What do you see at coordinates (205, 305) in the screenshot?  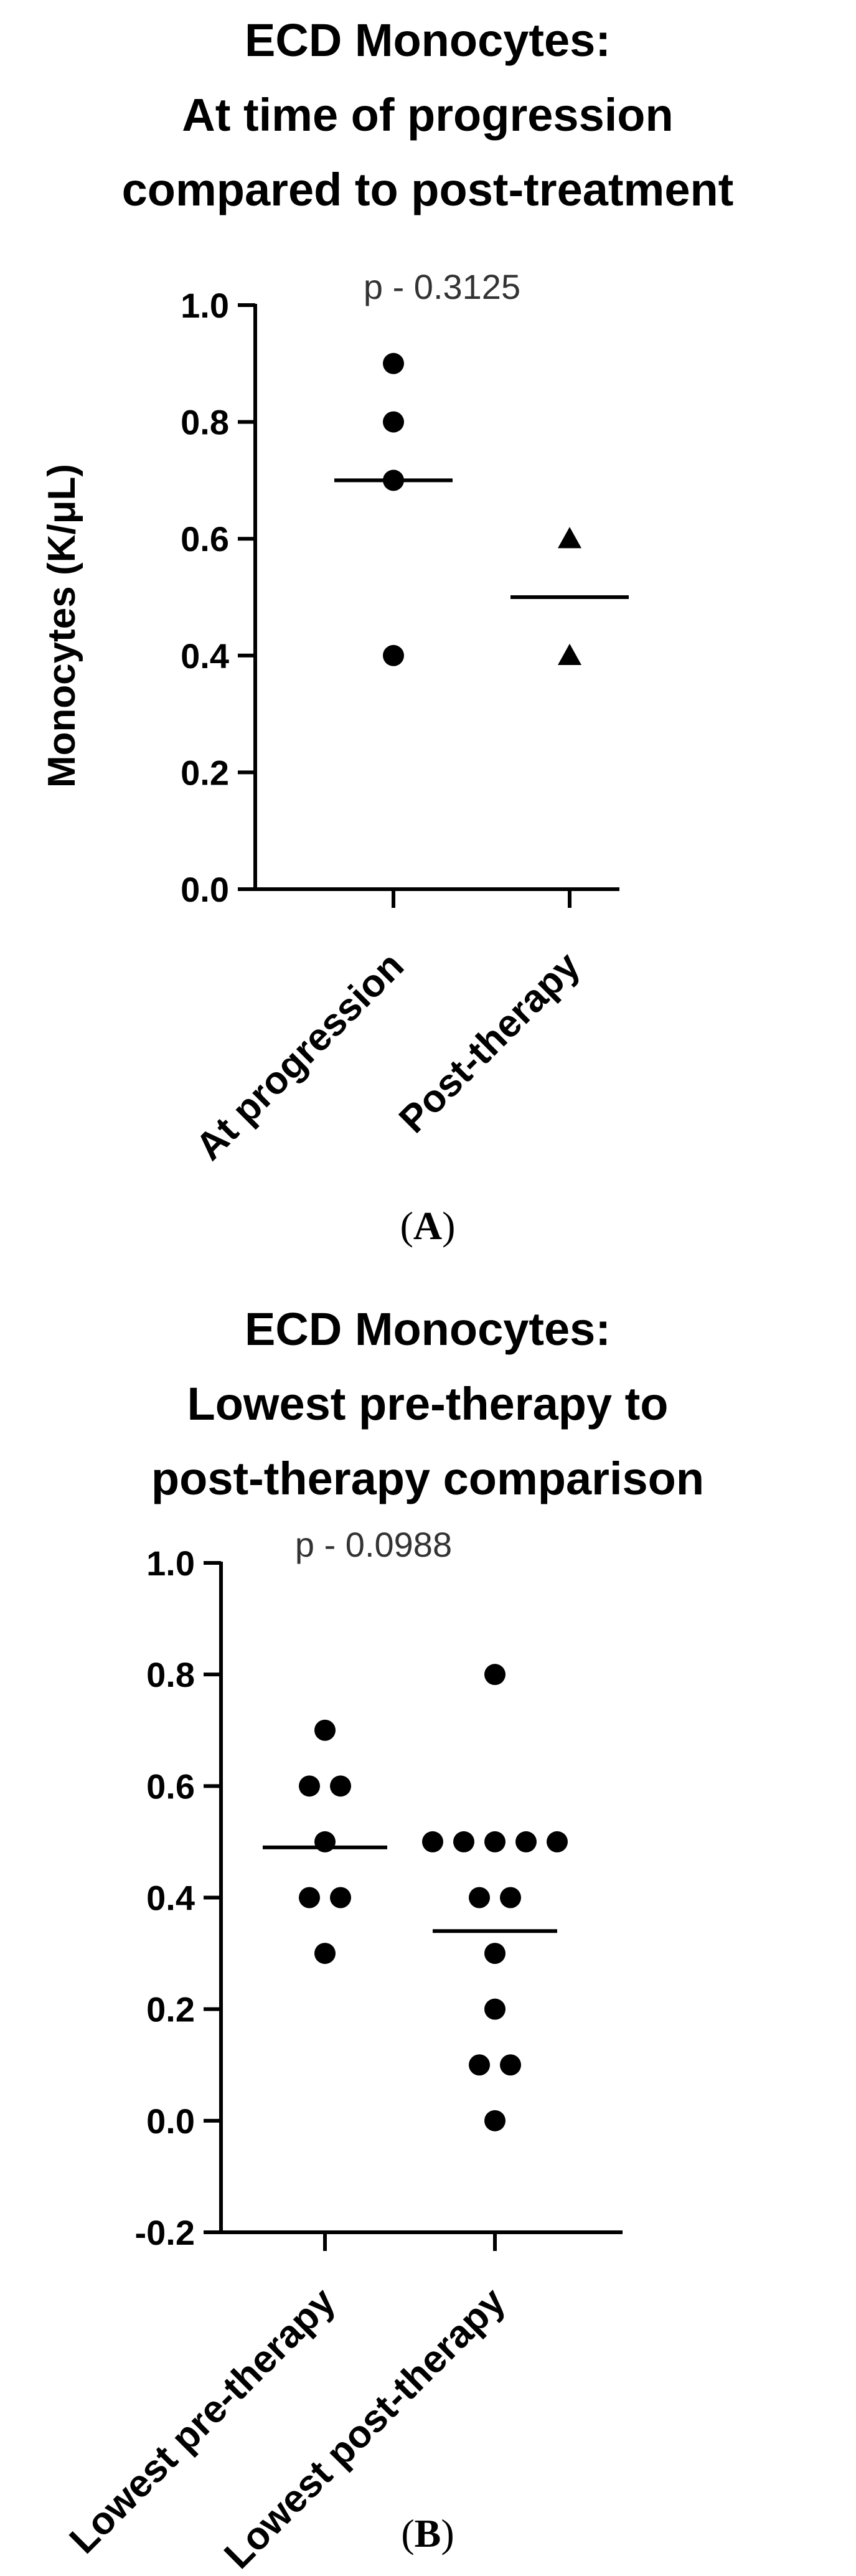 I see `chart-a-y-tick-label: 1.0` at bounding box center [205, 305].